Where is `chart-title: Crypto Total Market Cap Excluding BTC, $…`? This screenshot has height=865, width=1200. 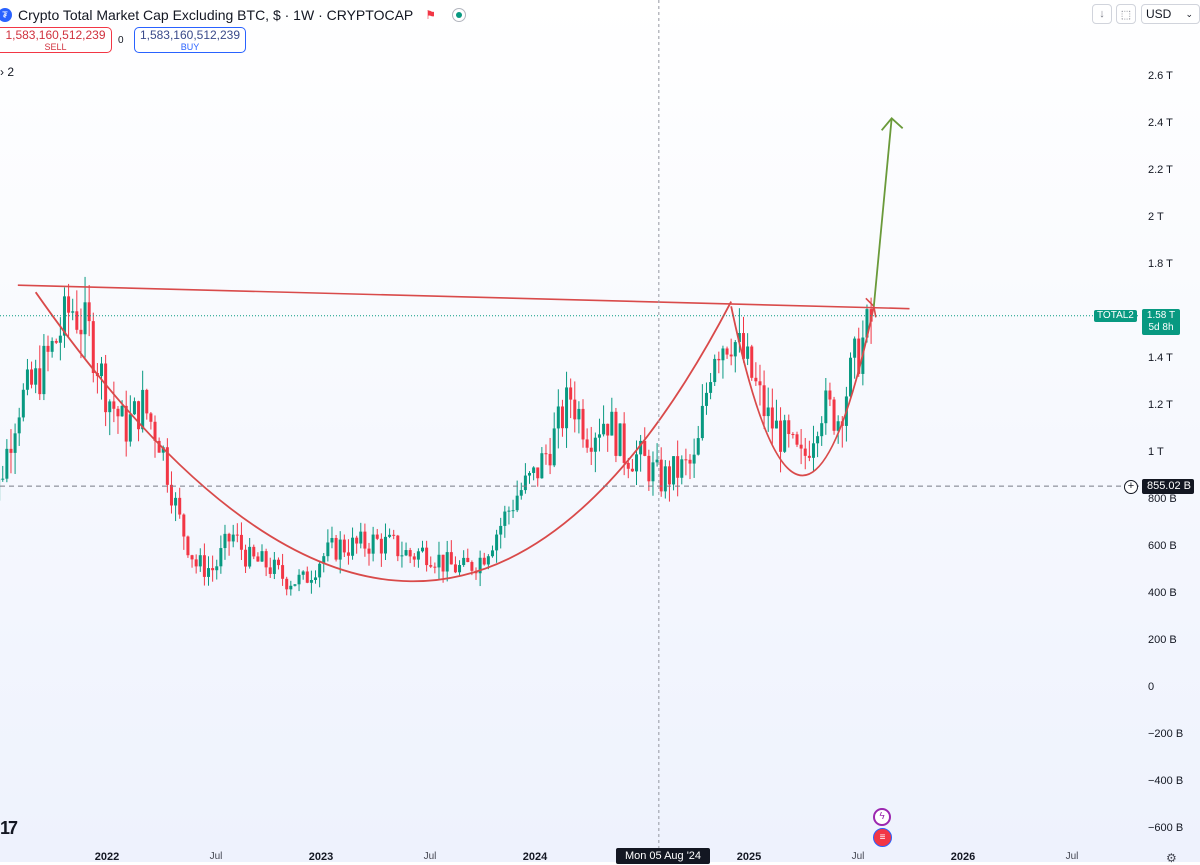 chart-title: Crypto Total Market Cap Excluding BTC, $… is located at coordinates (215, 15).